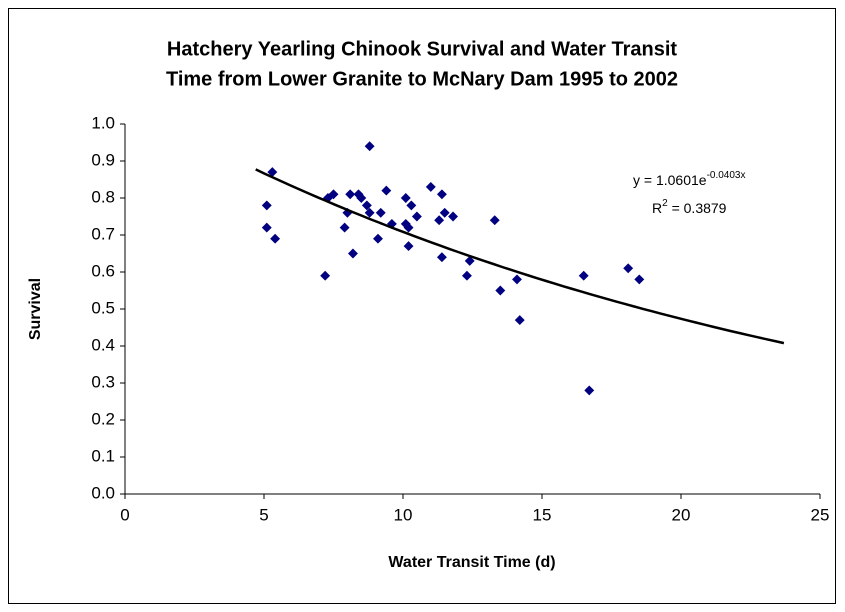 This screenshot has height=612, width=845. Describe the element at coordinates (665, 203) in the screenshot. I see `r2-exponent: 2` at that location.